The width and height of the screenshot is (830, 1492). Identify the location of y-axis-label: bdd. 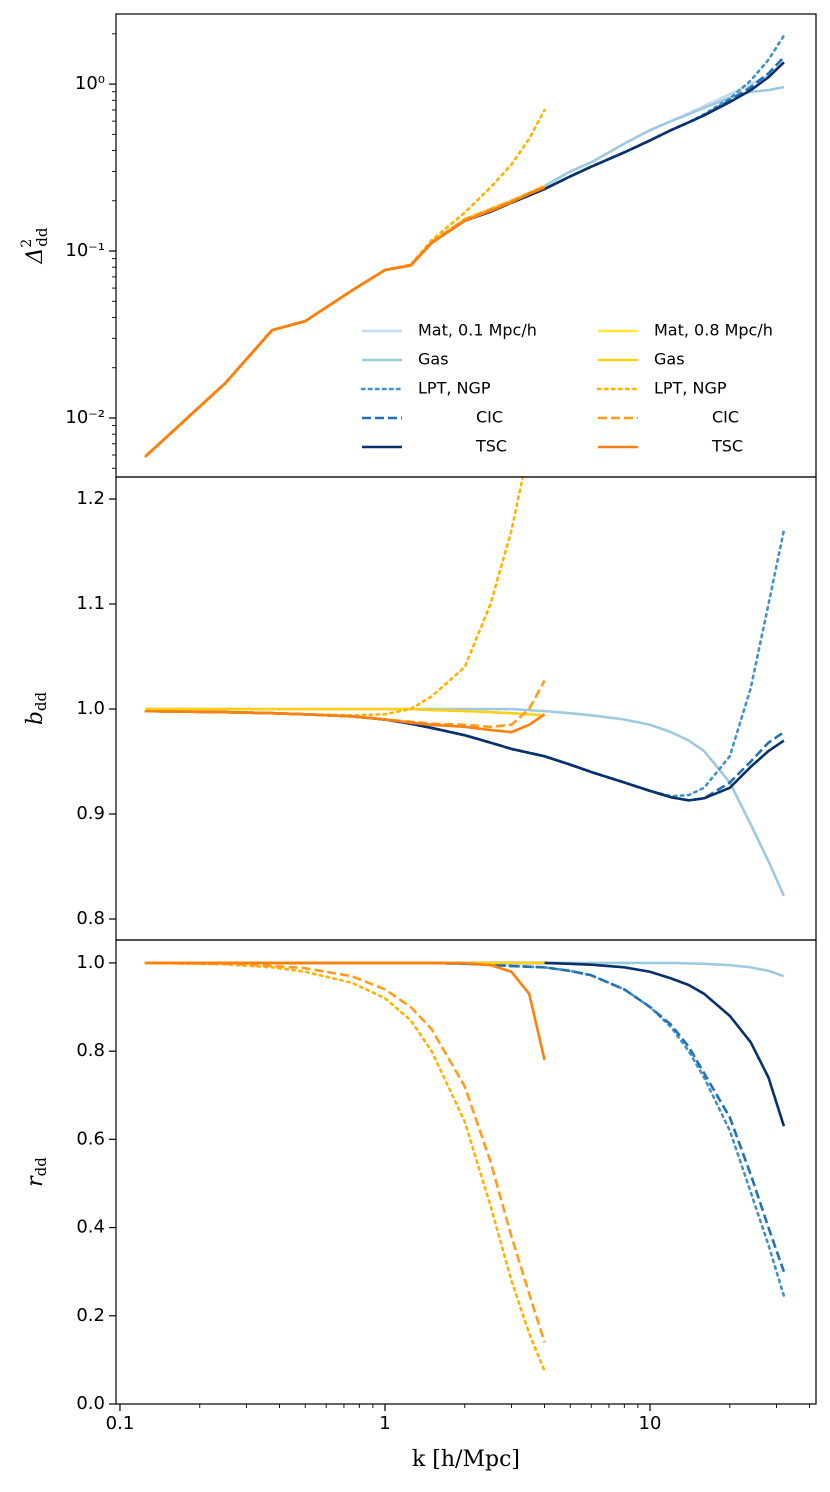
(36, 708).